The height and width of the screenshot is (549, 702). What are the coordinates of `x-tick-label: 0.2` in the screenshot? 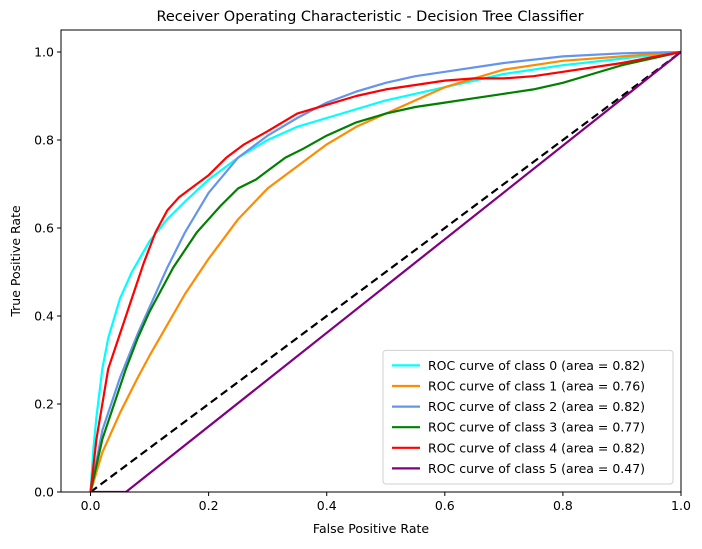 It's located at (209, 505).